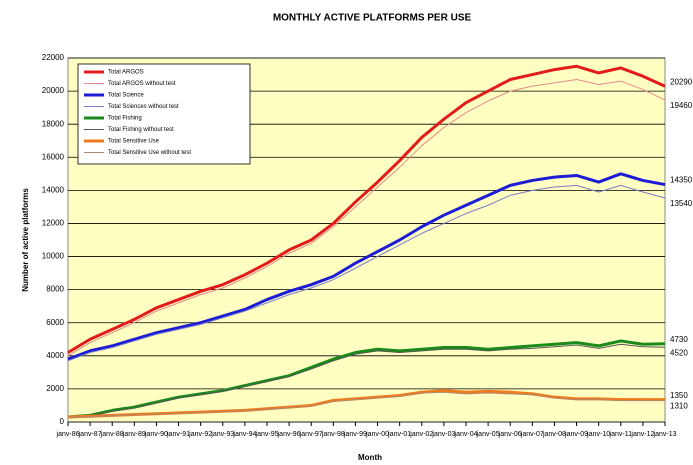 This screenshot has height=465, width=693. Describe the element at coordinates (25, 240) in the screenshot. I see `y-axis-label: Number of active platforms` at that location.